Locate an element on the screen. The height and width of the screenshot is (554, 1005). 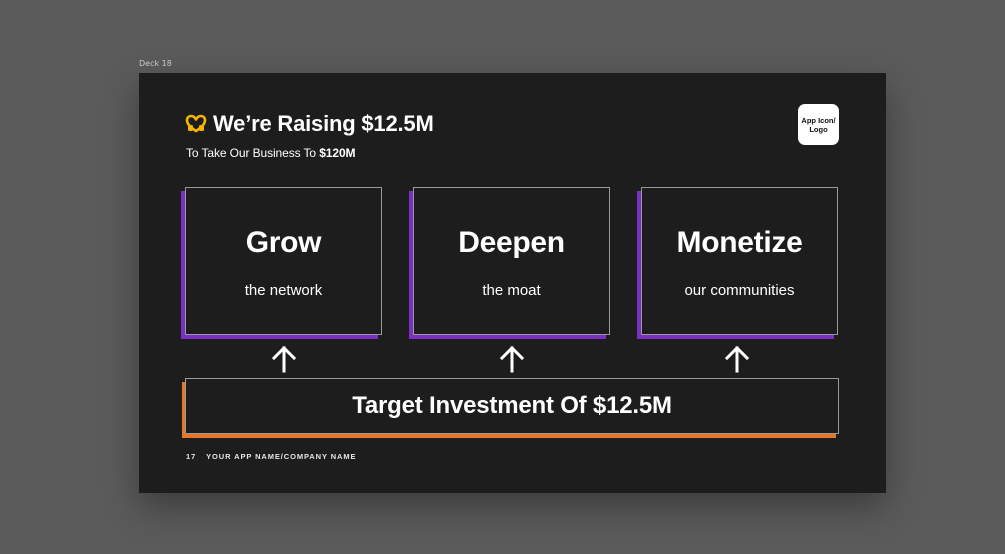
frame-label: Deck 18 is located at coordinates (155, 63).